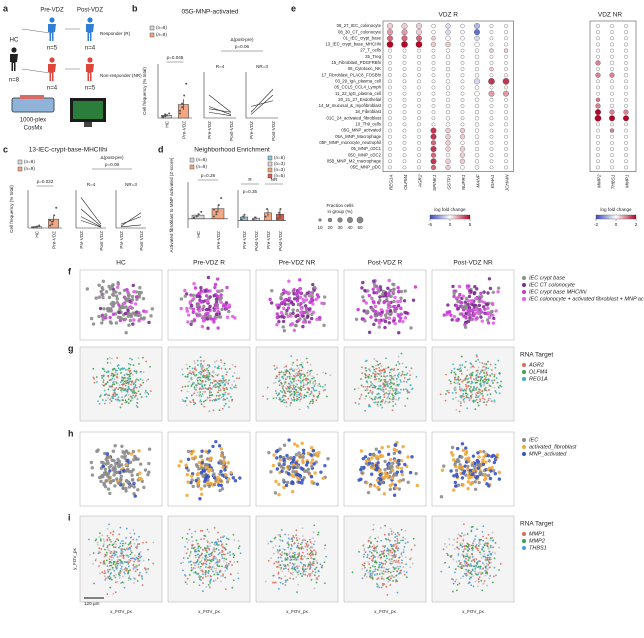 This screenshot has height=638, width=644. I want to click on label: (n=8), so click(29, 161).